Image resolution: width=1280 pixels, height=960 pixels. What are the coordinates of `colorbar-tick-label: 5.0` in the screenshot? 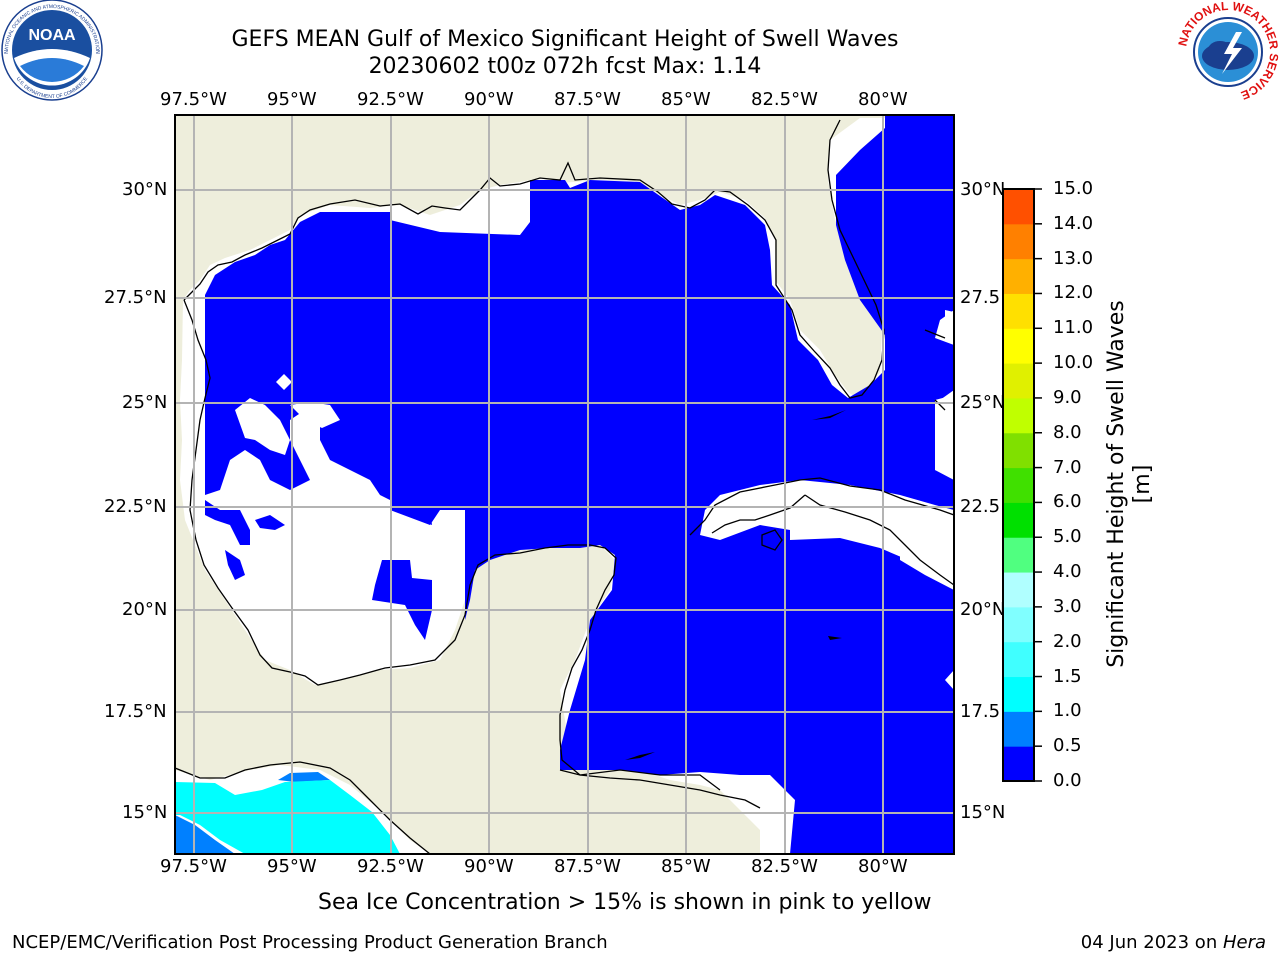 It's located at (1067, 537).